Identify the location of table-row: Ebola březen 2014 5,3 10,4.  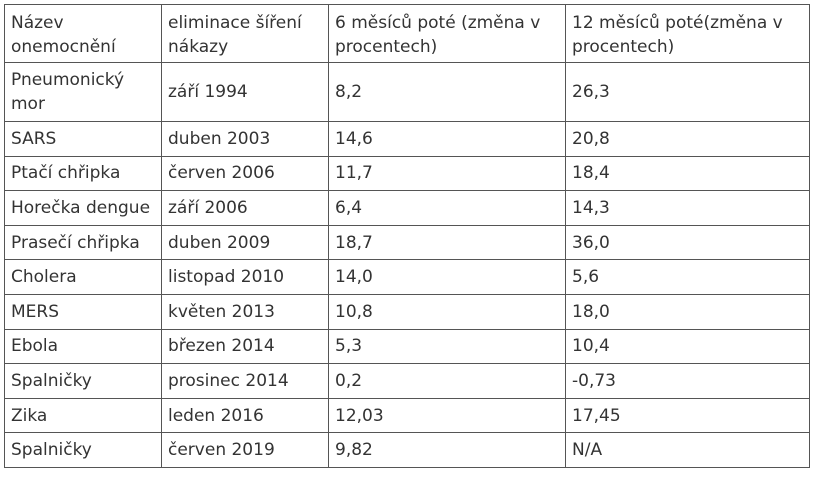
(407, 346).